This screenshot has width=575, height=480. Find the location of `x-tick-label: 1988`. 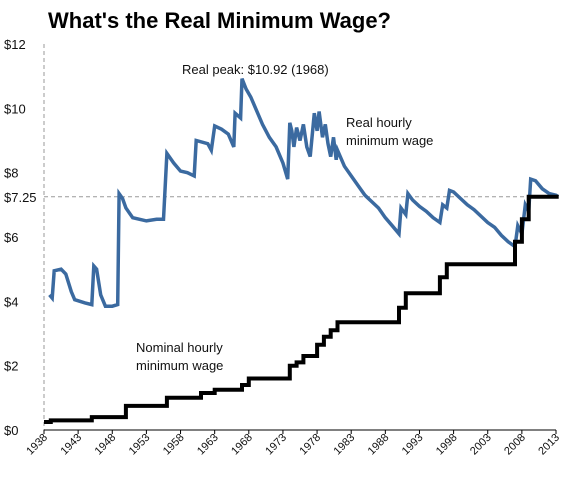

x-tick-label: 1988 is located at coordinates (379, 445).